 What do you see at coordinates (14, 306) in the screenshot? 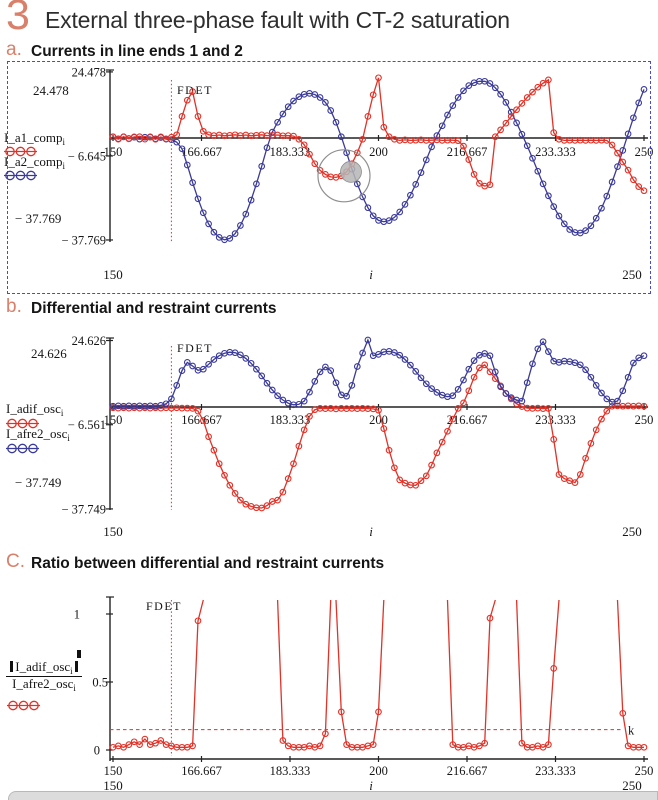
I see `section-b-label: b.` at bounding box center [14, 306].